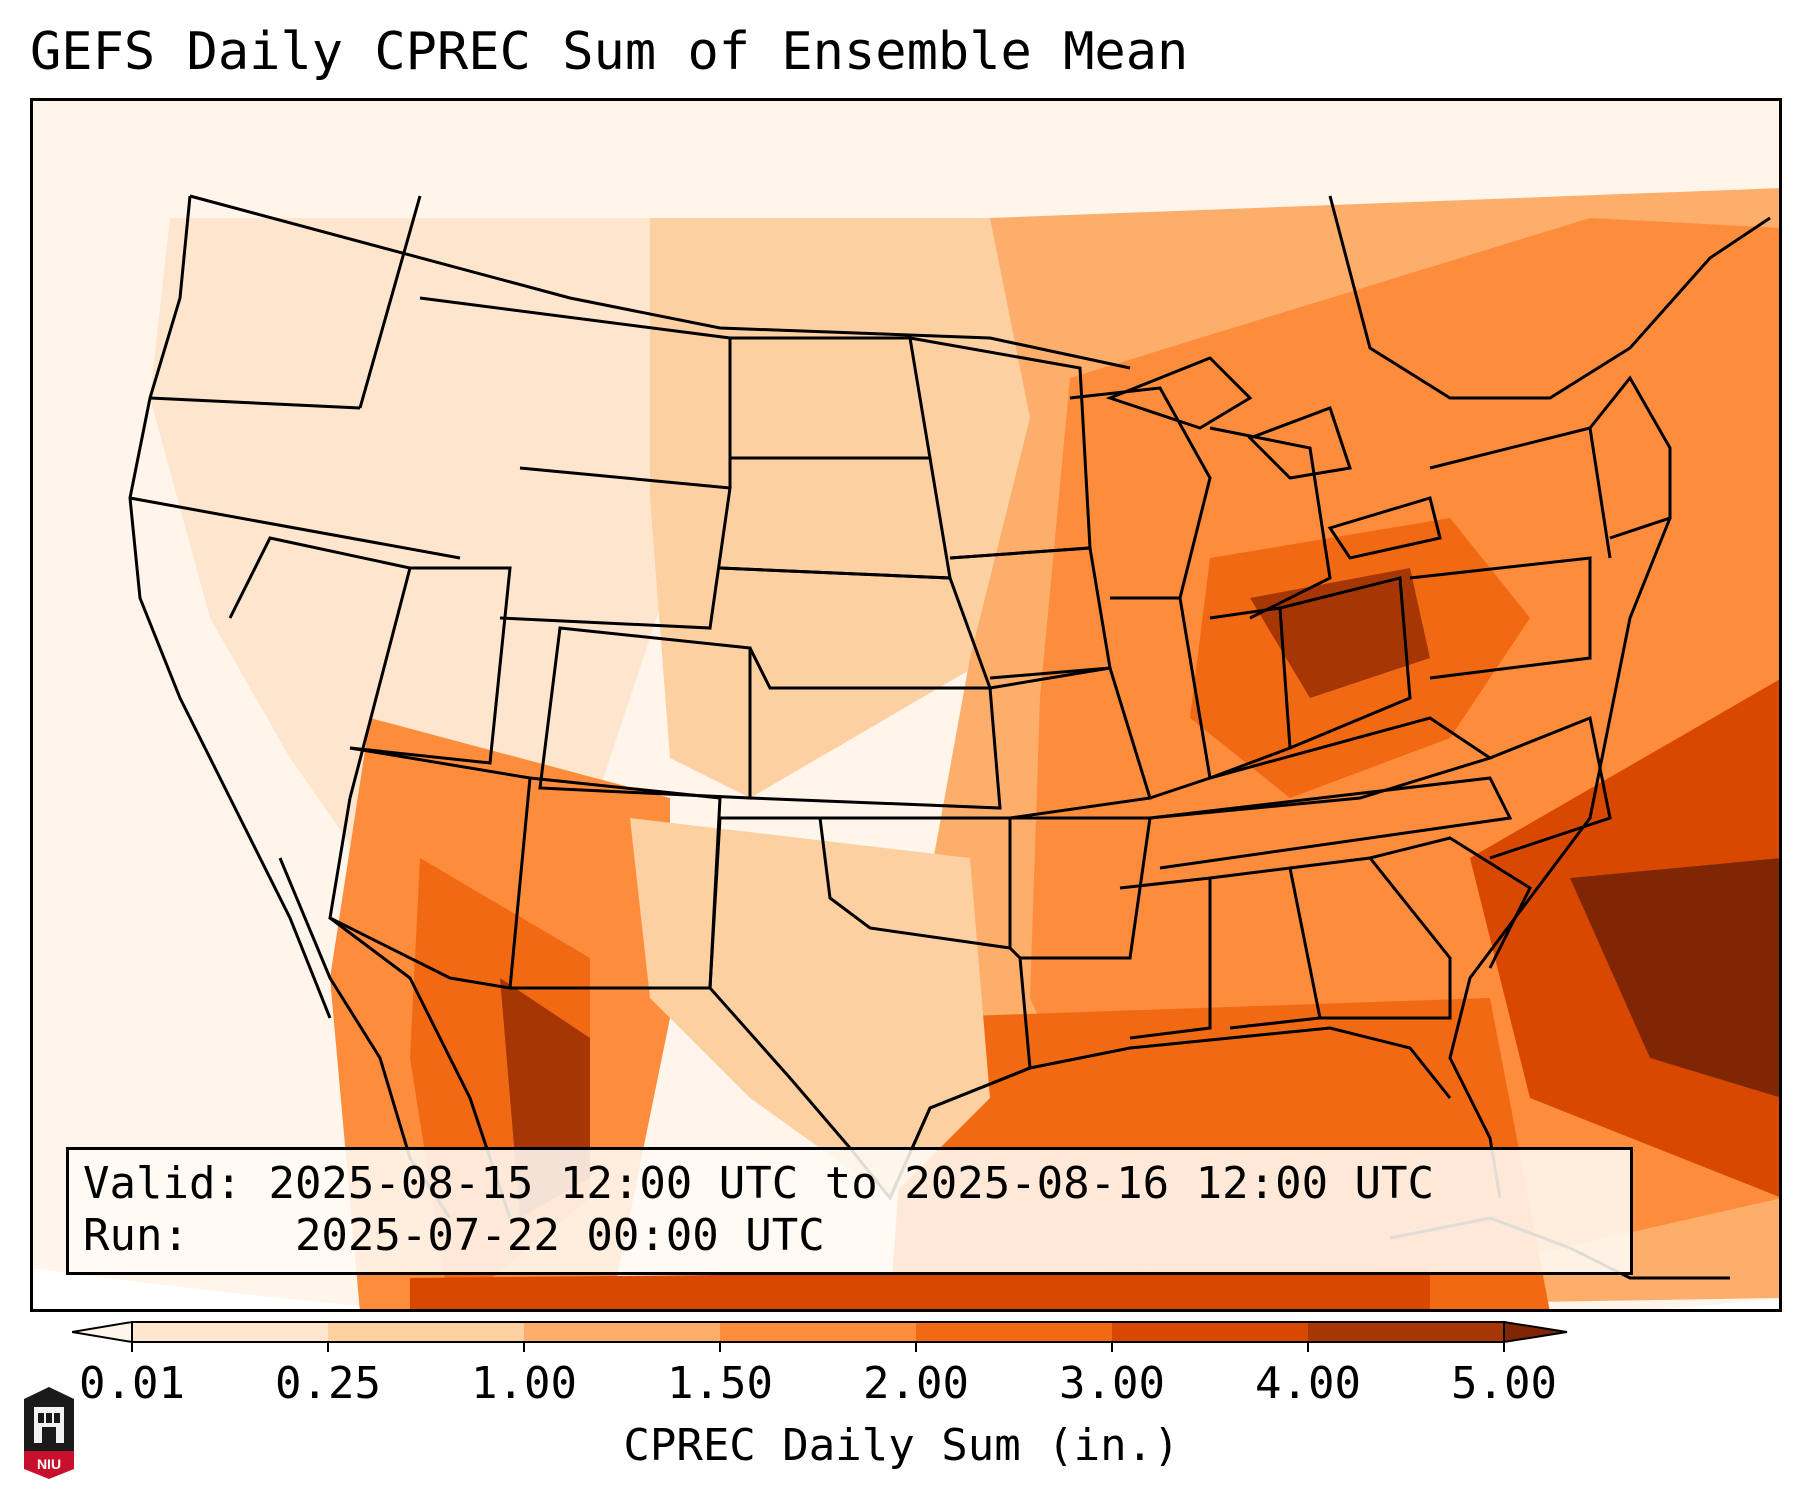 The height and width of the screenshot is (1500, 1803). Describe the element at coordinates (1504, 1383) in the screenshot. I see `colorbar-tick-label: 5.00` at that location.